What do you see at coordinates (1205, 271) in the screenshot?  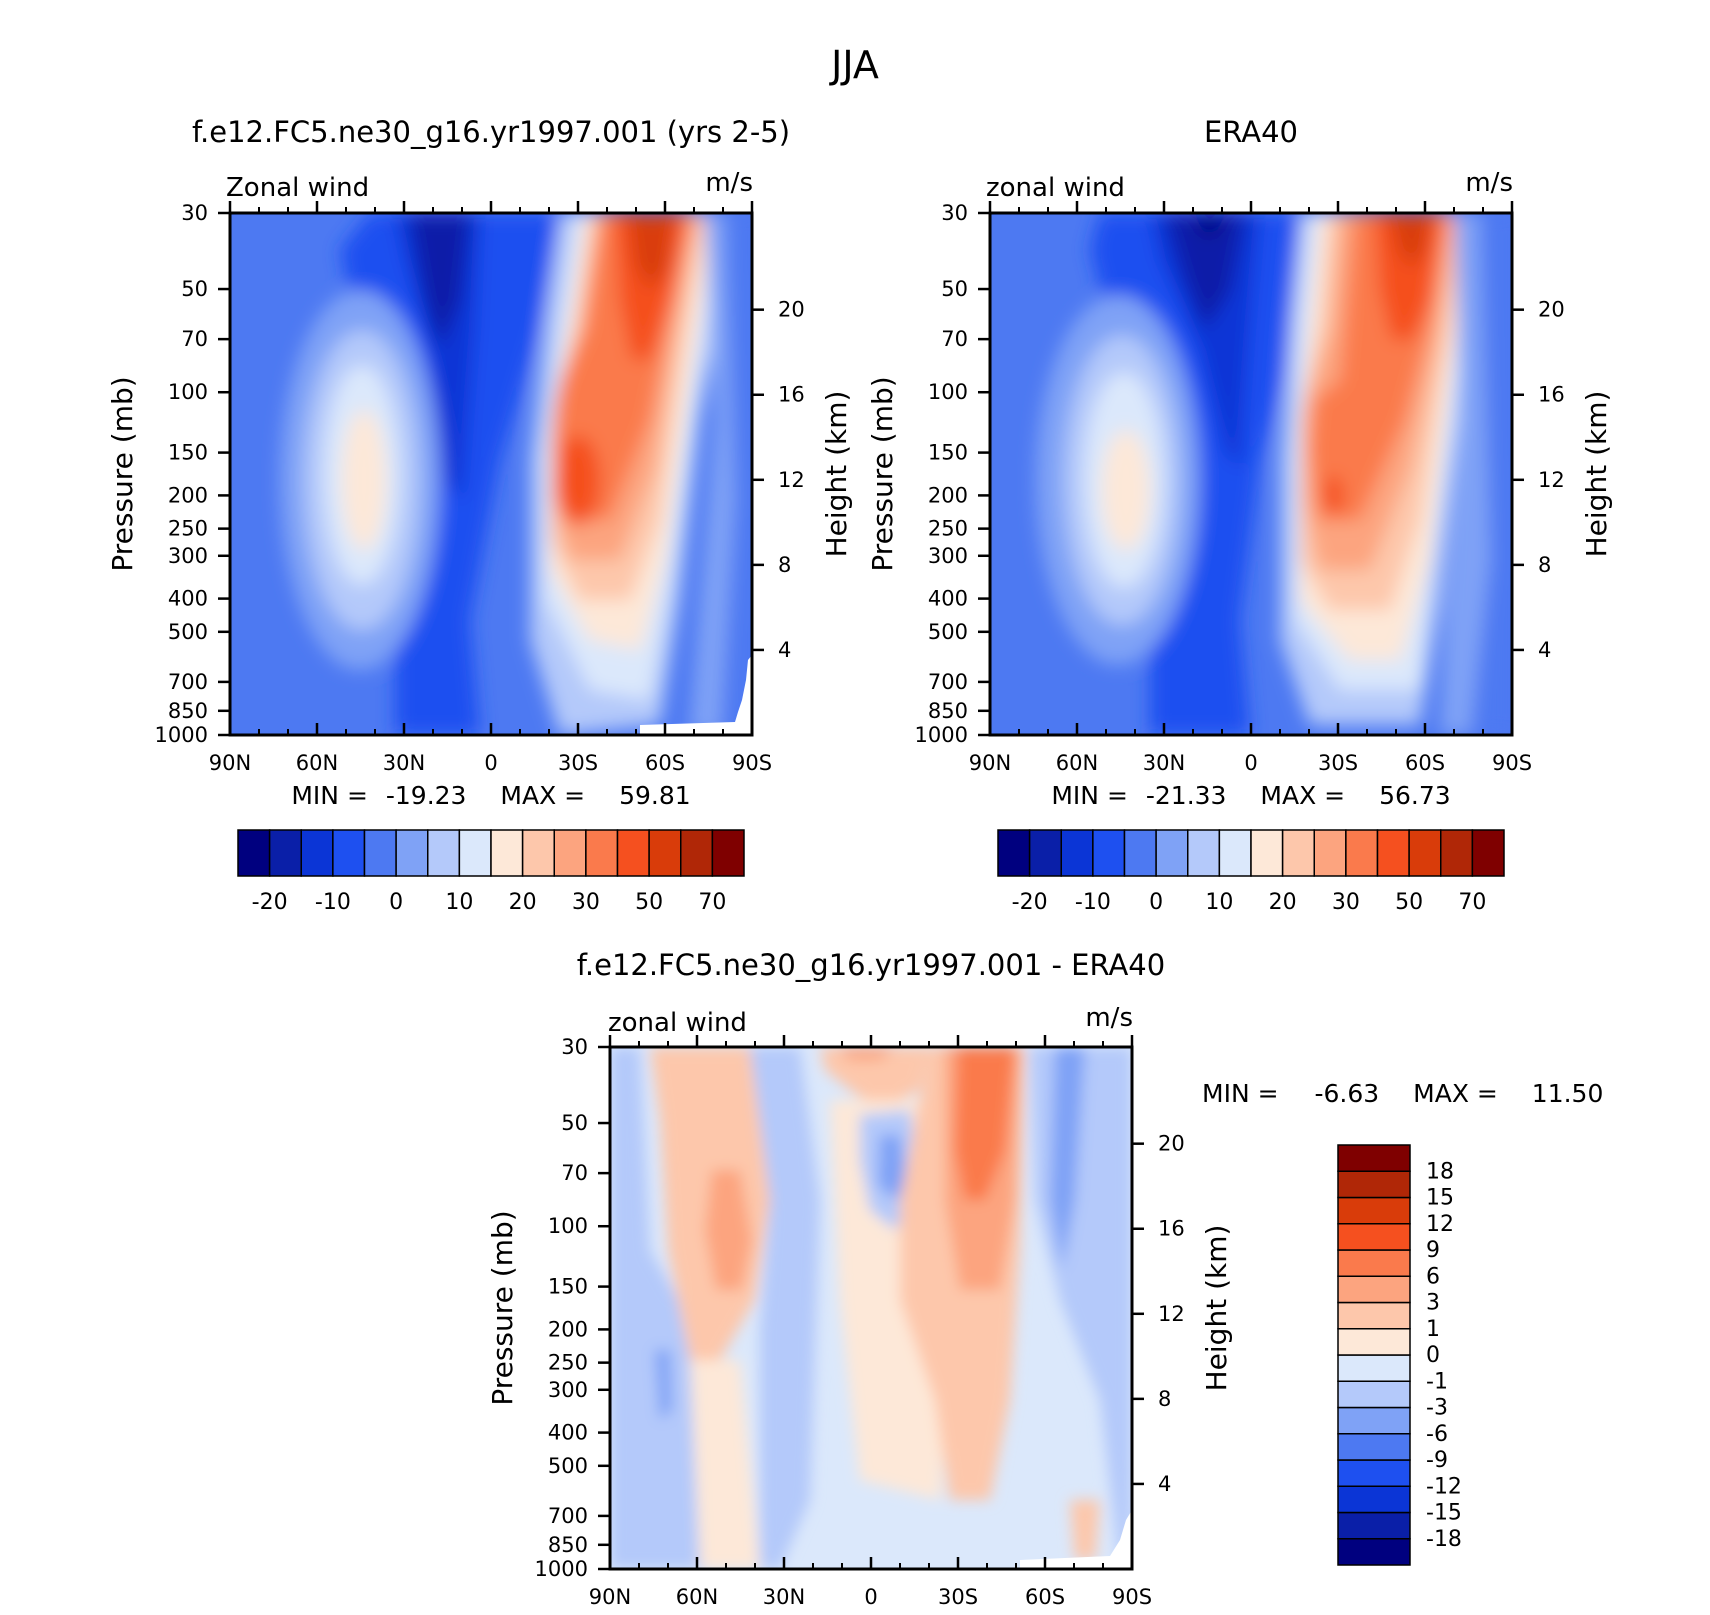 I see `obs-easterly-core` at bounding box center [1205, 271].